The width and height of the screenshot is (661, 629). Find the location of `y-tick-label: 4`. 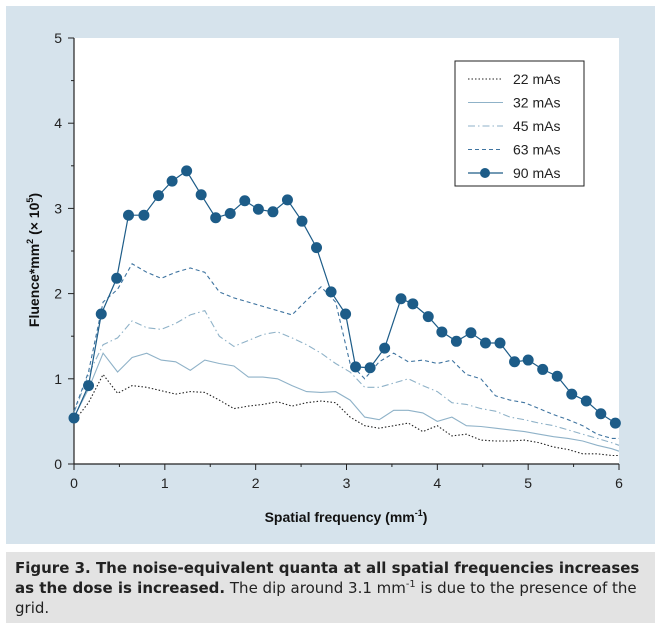

y-tick-label: 4 is located at coordinates (58, 123).